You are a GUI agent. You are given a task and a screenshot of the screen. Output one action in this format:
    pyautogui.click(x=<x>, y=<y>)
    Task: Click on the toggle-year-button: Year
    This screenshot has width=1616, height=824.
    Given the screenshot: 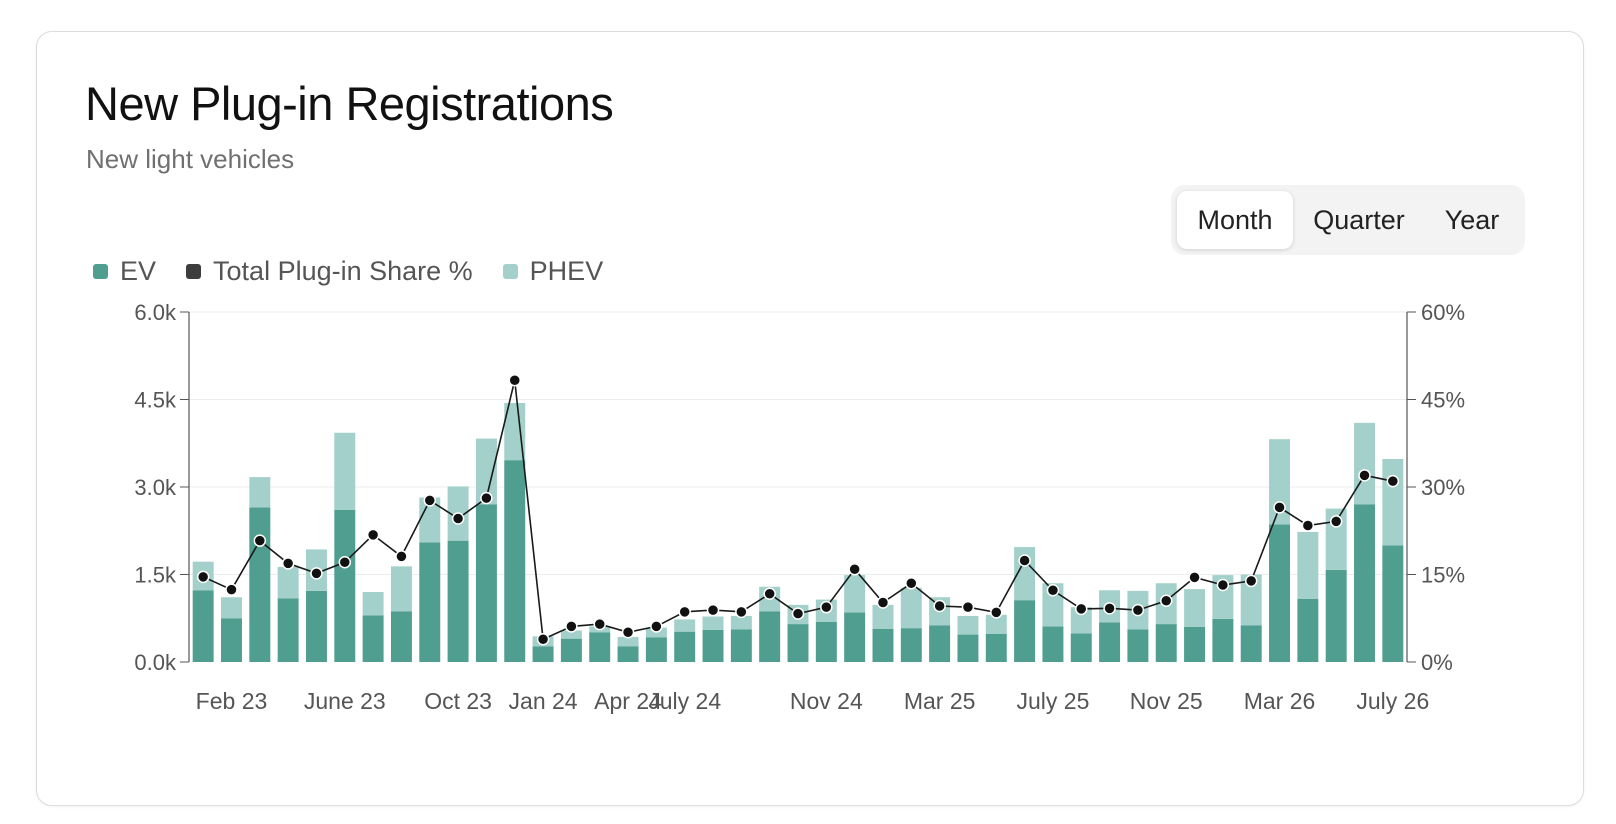 What is the action you would take?
    pyautogui.click(x=1472, y=219)
    